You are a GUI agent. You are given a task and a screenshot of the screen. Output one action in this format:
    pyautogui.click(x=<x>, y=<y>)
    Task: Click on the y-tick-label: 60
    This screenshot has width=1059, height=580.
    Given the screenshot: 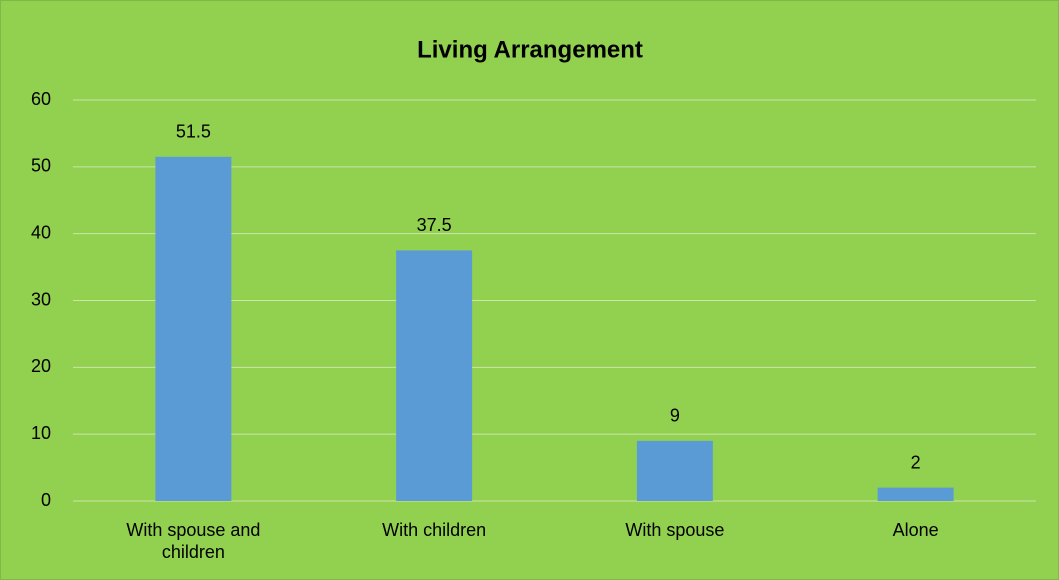 What is the action you would take?
    pyautogui.click(x=41, y=99)
    